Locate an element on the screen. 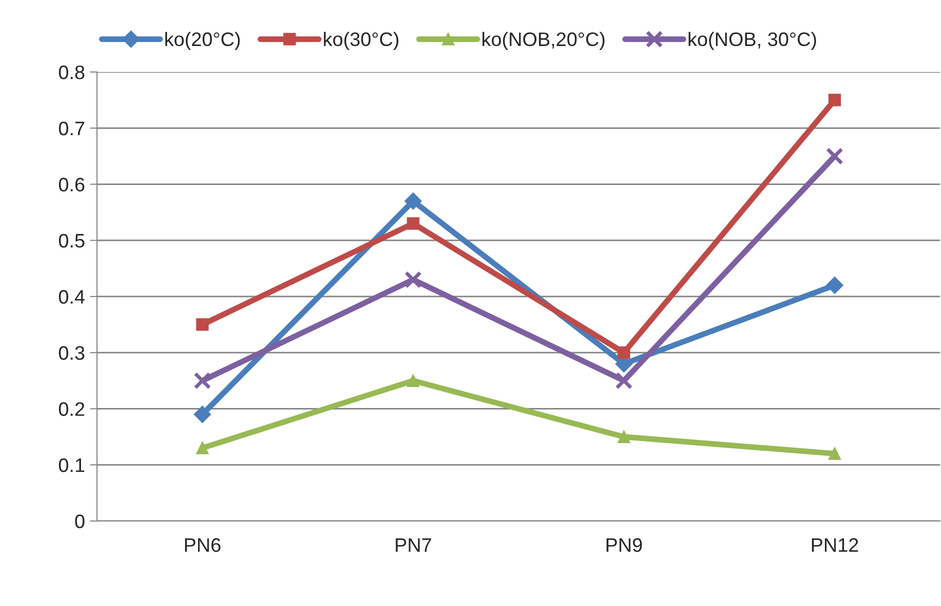 The height and width of the screenshot is (606, 941). y-tick-label: 0.8 is located at coordinates (71, 72).